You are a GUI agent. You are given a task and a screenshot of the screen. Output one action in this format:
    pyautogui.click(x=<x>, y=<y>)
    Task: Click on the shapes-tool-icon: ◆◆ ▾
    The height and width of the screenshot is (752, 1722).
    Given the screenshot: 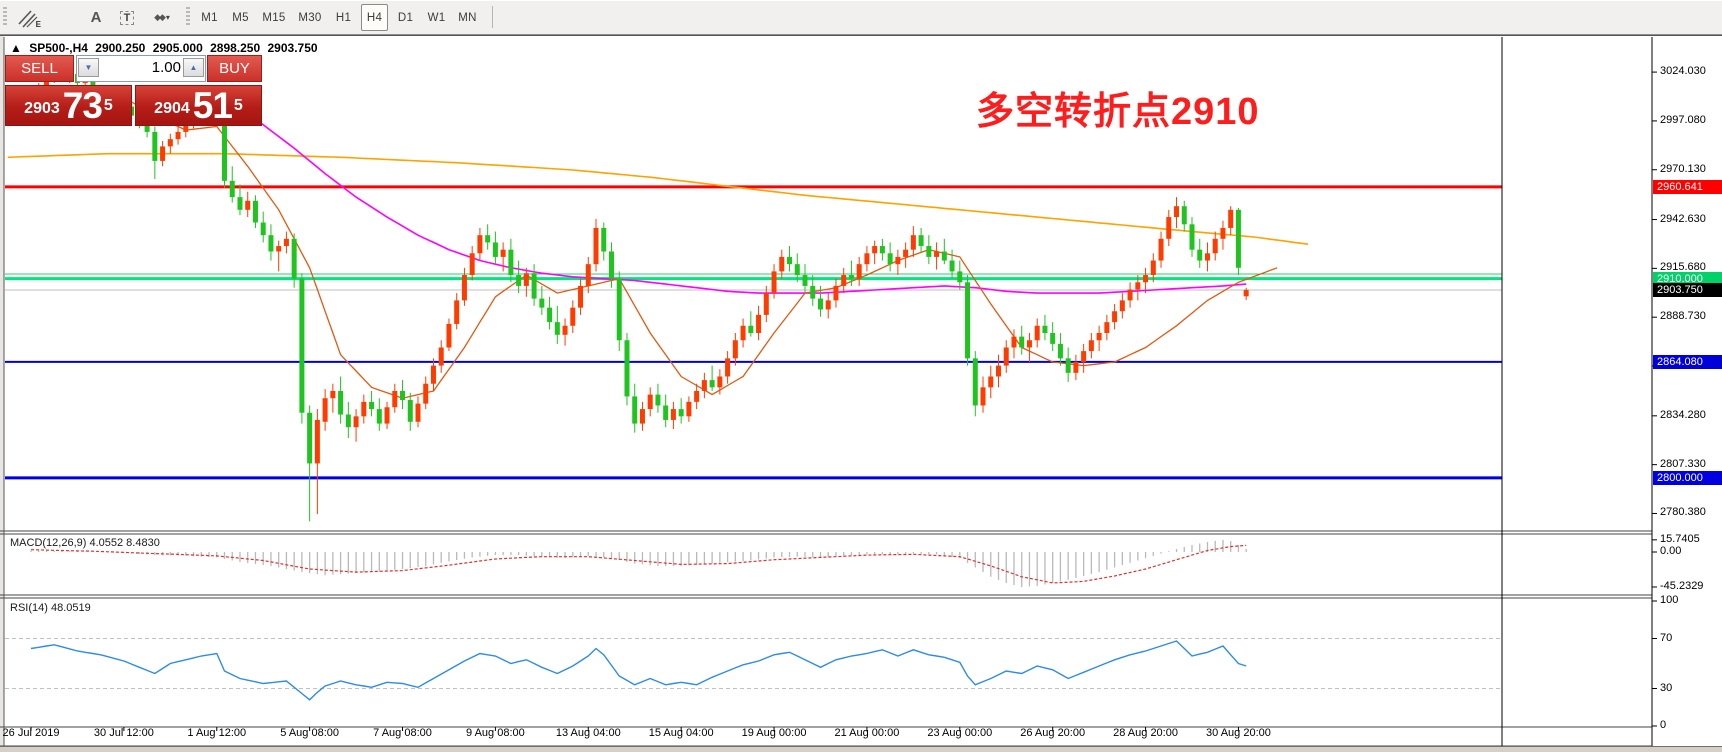 What is the action you would take?
    pyautogui.click(x=162, y=17)
    